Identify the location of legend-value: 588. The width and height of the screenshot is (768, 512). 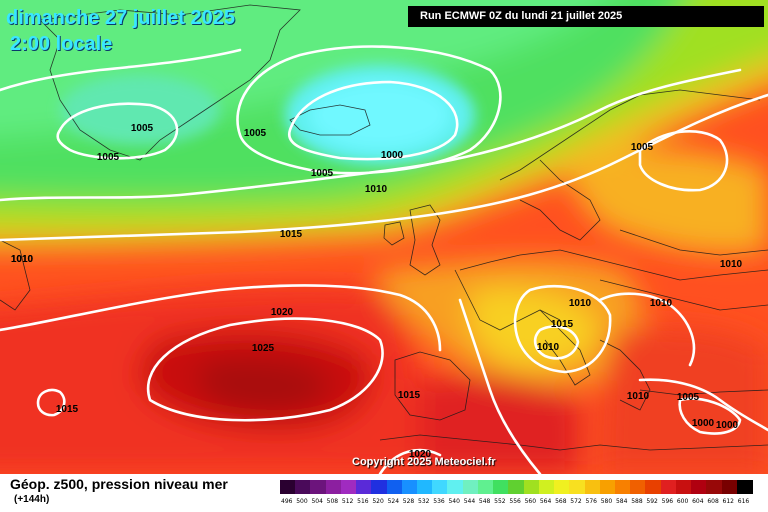
(637, 501).